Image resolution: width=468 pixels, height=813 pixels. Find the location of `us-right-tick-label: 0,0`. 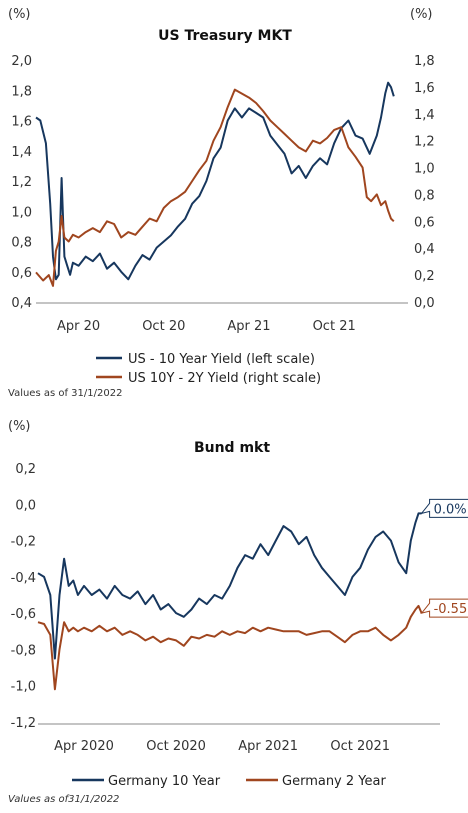

us-right-tick-label: 0,0 is located at coordinates (424, 303).